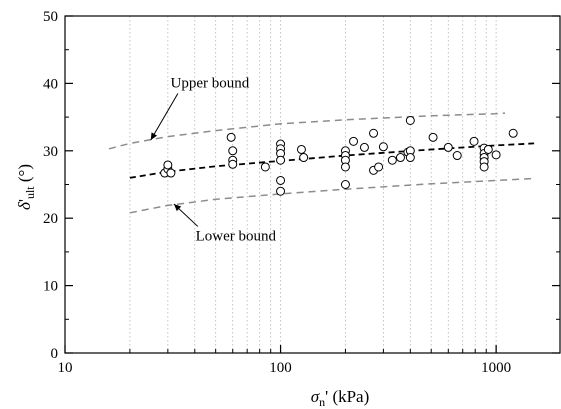 The height and width of the screenshot is (409, 561). Describe the element at coordinates (164, 117) in the screenshot. I see `annotation-arrow` at that location.